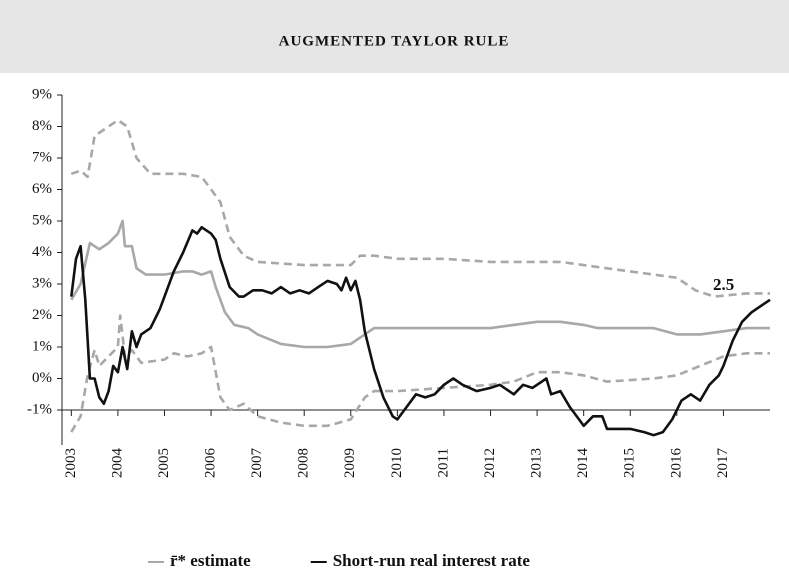 This screenshot has height=575, width=789. I want to click on legend-label: r̄* estimate, so click(210, 560).